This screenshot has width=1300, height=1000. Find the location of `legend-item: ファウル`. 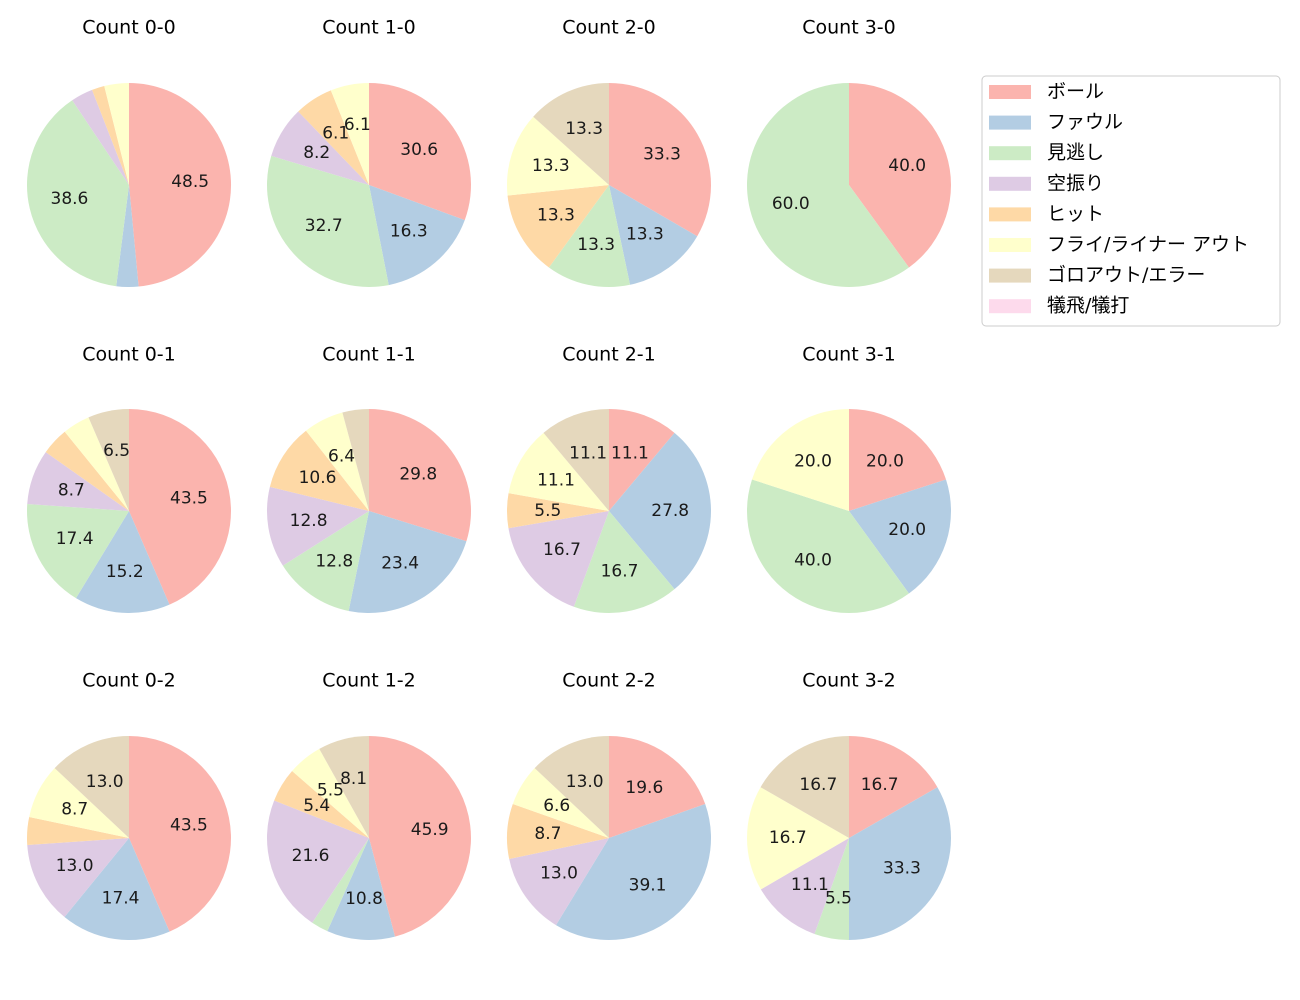

legend-item: ファウル is located at coordinates (1056, 122).